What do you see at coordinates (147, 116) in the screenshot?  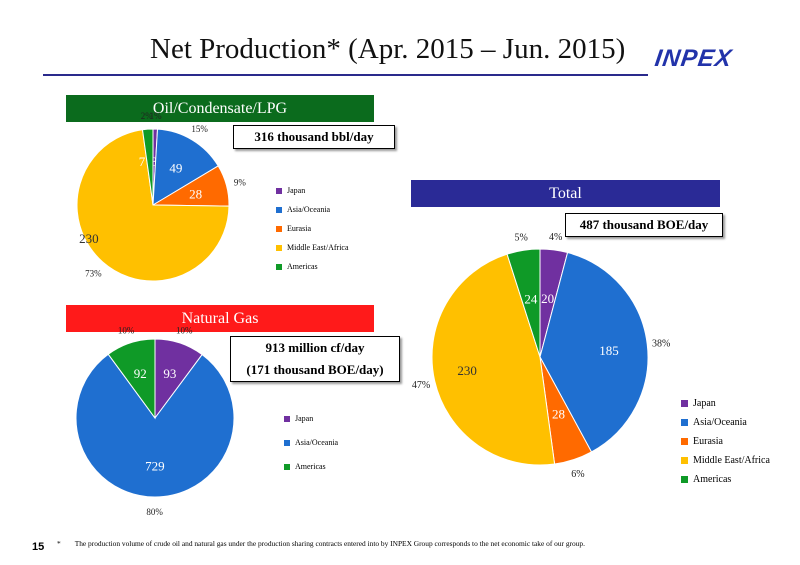 I see `oil-percent-label-americas: 2%` at bounding box center [147, 116].